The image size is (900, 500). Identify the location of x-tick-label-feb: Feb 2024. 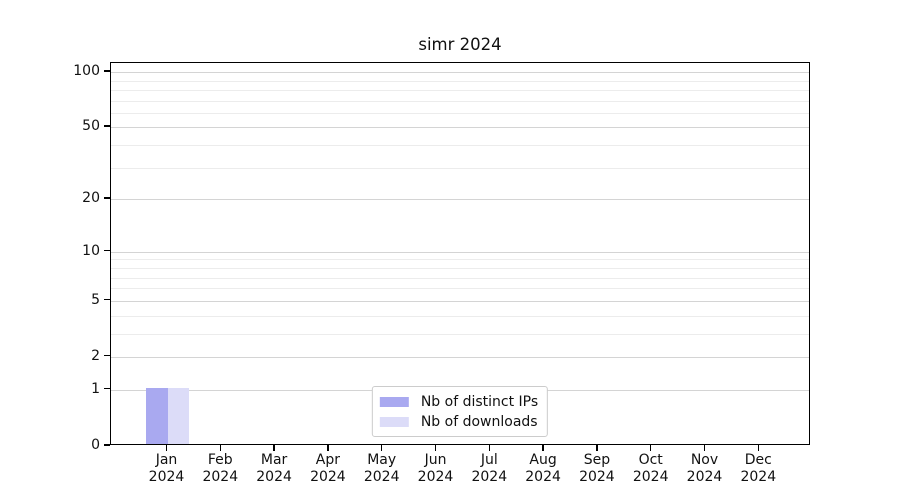
(220, 468).